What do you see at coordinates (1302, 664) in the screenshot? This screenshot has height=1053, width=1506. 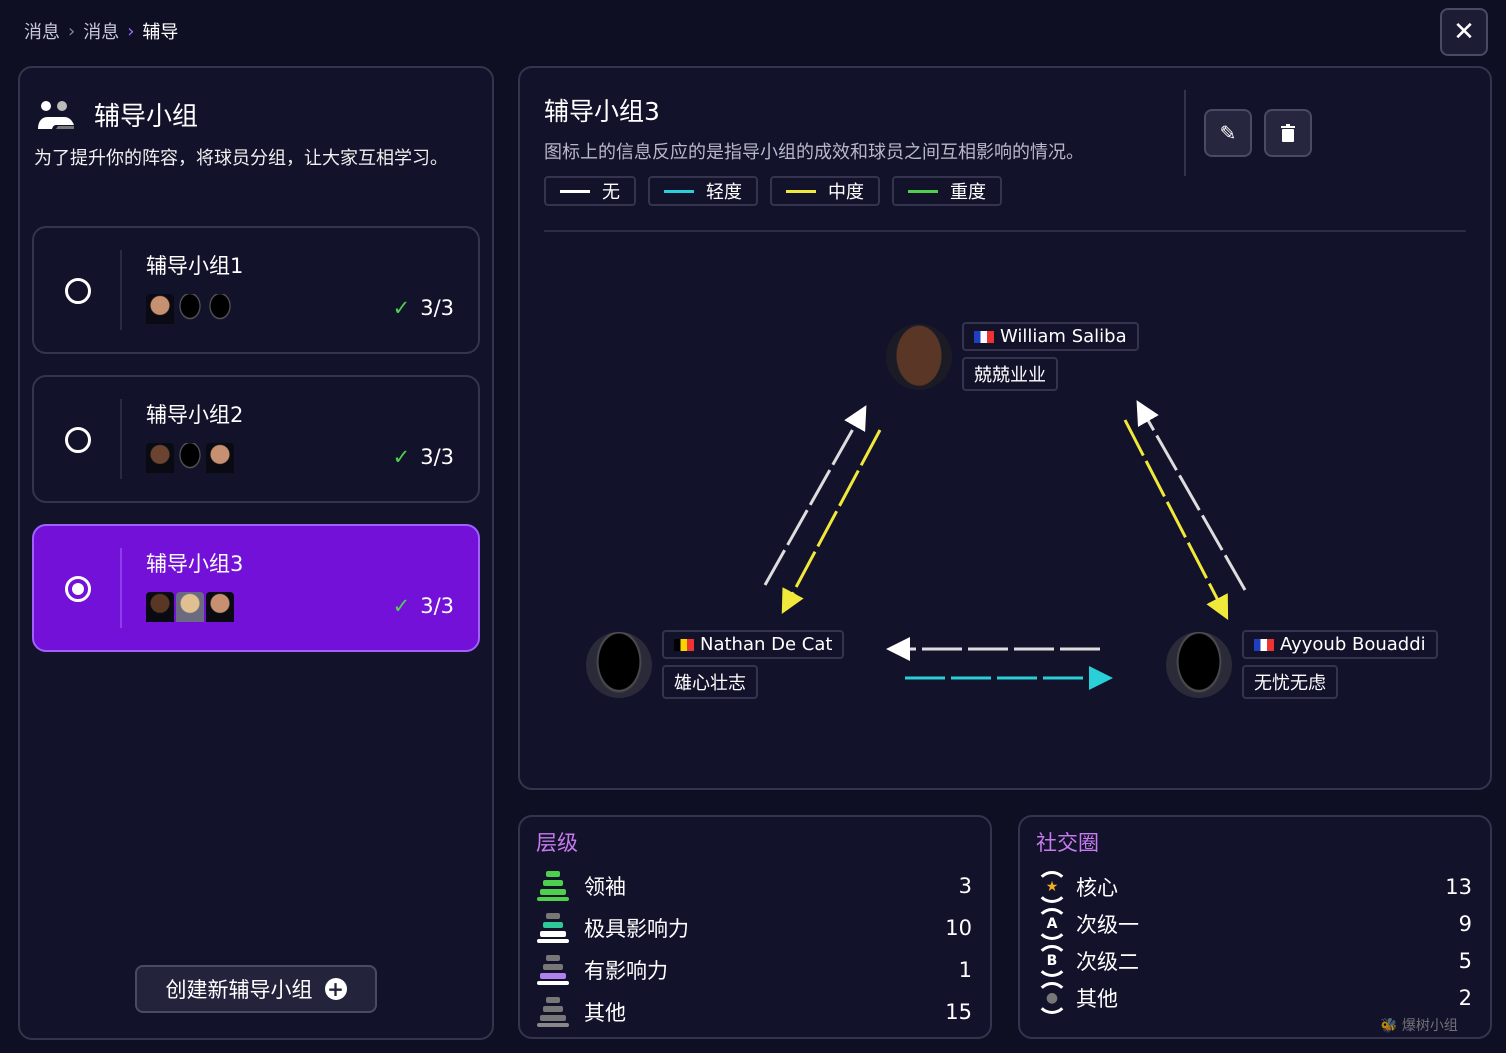 I see `player-node-ayyoub: Ayyoub Bouaddi 无忧无虑` at bounding box center [1302, 664].